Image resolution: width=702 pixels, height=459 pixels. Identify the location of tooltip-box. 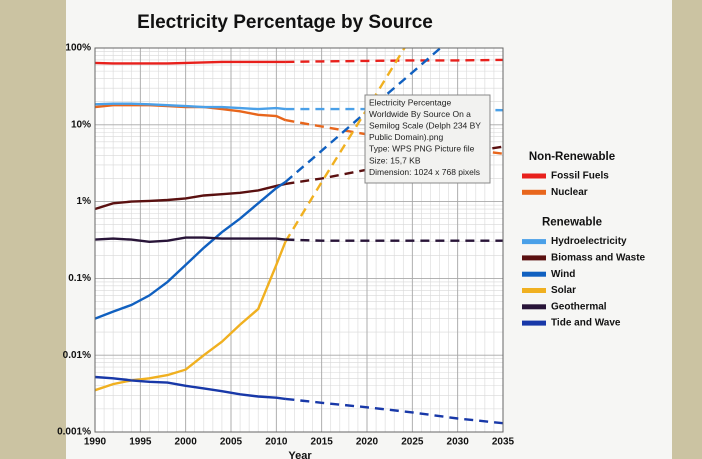
(427, 139).